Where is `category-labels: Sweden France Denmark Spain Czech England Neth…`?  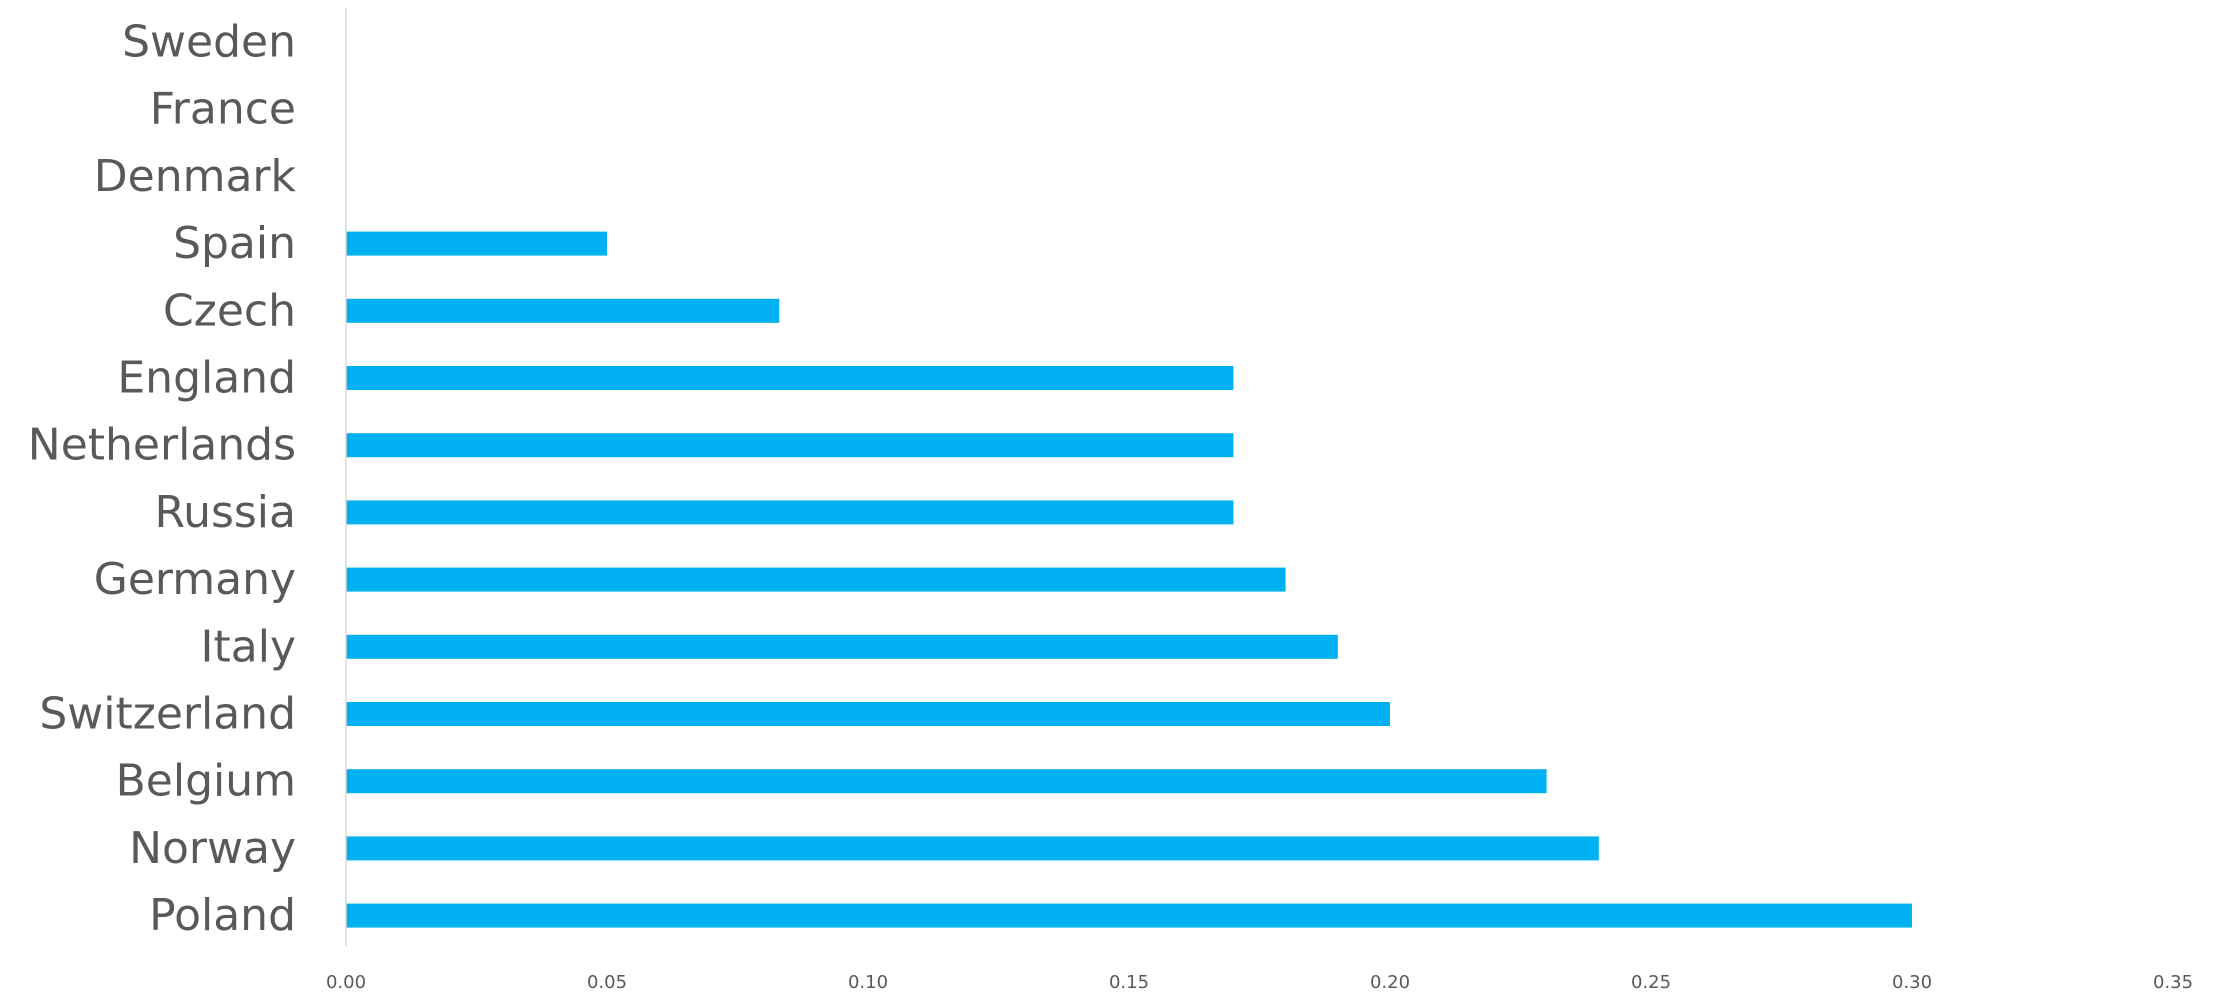 category-labels: Sweden France Denmark Spain Czech England Neth… is located at coordinates (162, 479).